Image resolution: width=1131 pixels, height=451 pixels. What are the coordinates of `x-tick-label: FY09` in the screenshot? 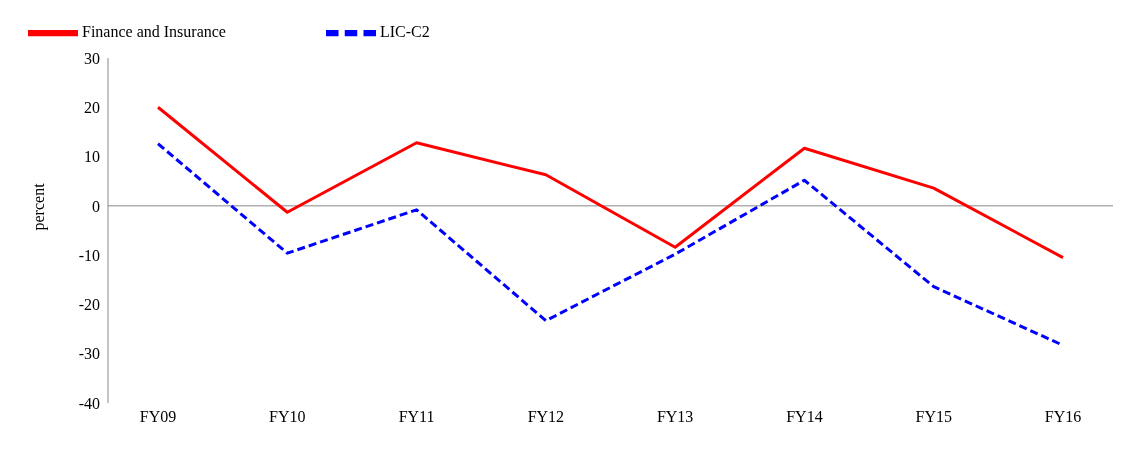 It's located at (158, 417).